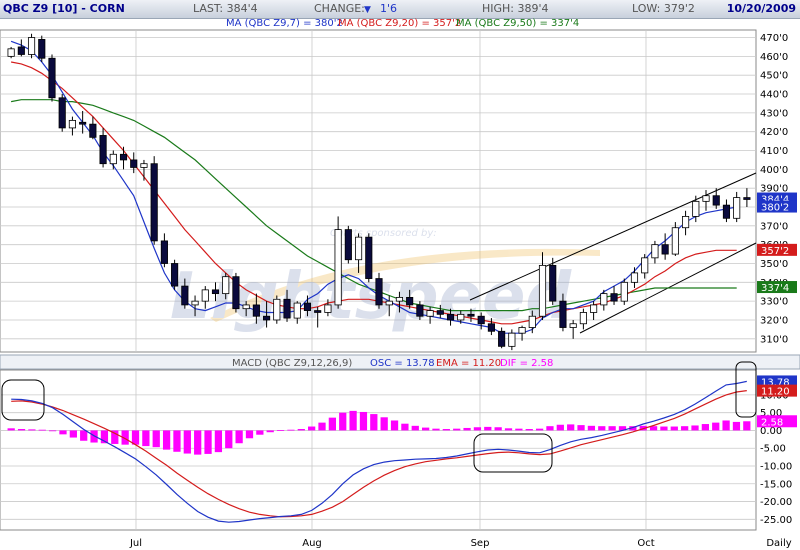 This screenshot has width=800, height=550. What do you see at coordinates (292, 363) in the screenshot?
I see `macd-title: MACD (QBC Z9,12,26,9)` at bounding box center [292, 363].